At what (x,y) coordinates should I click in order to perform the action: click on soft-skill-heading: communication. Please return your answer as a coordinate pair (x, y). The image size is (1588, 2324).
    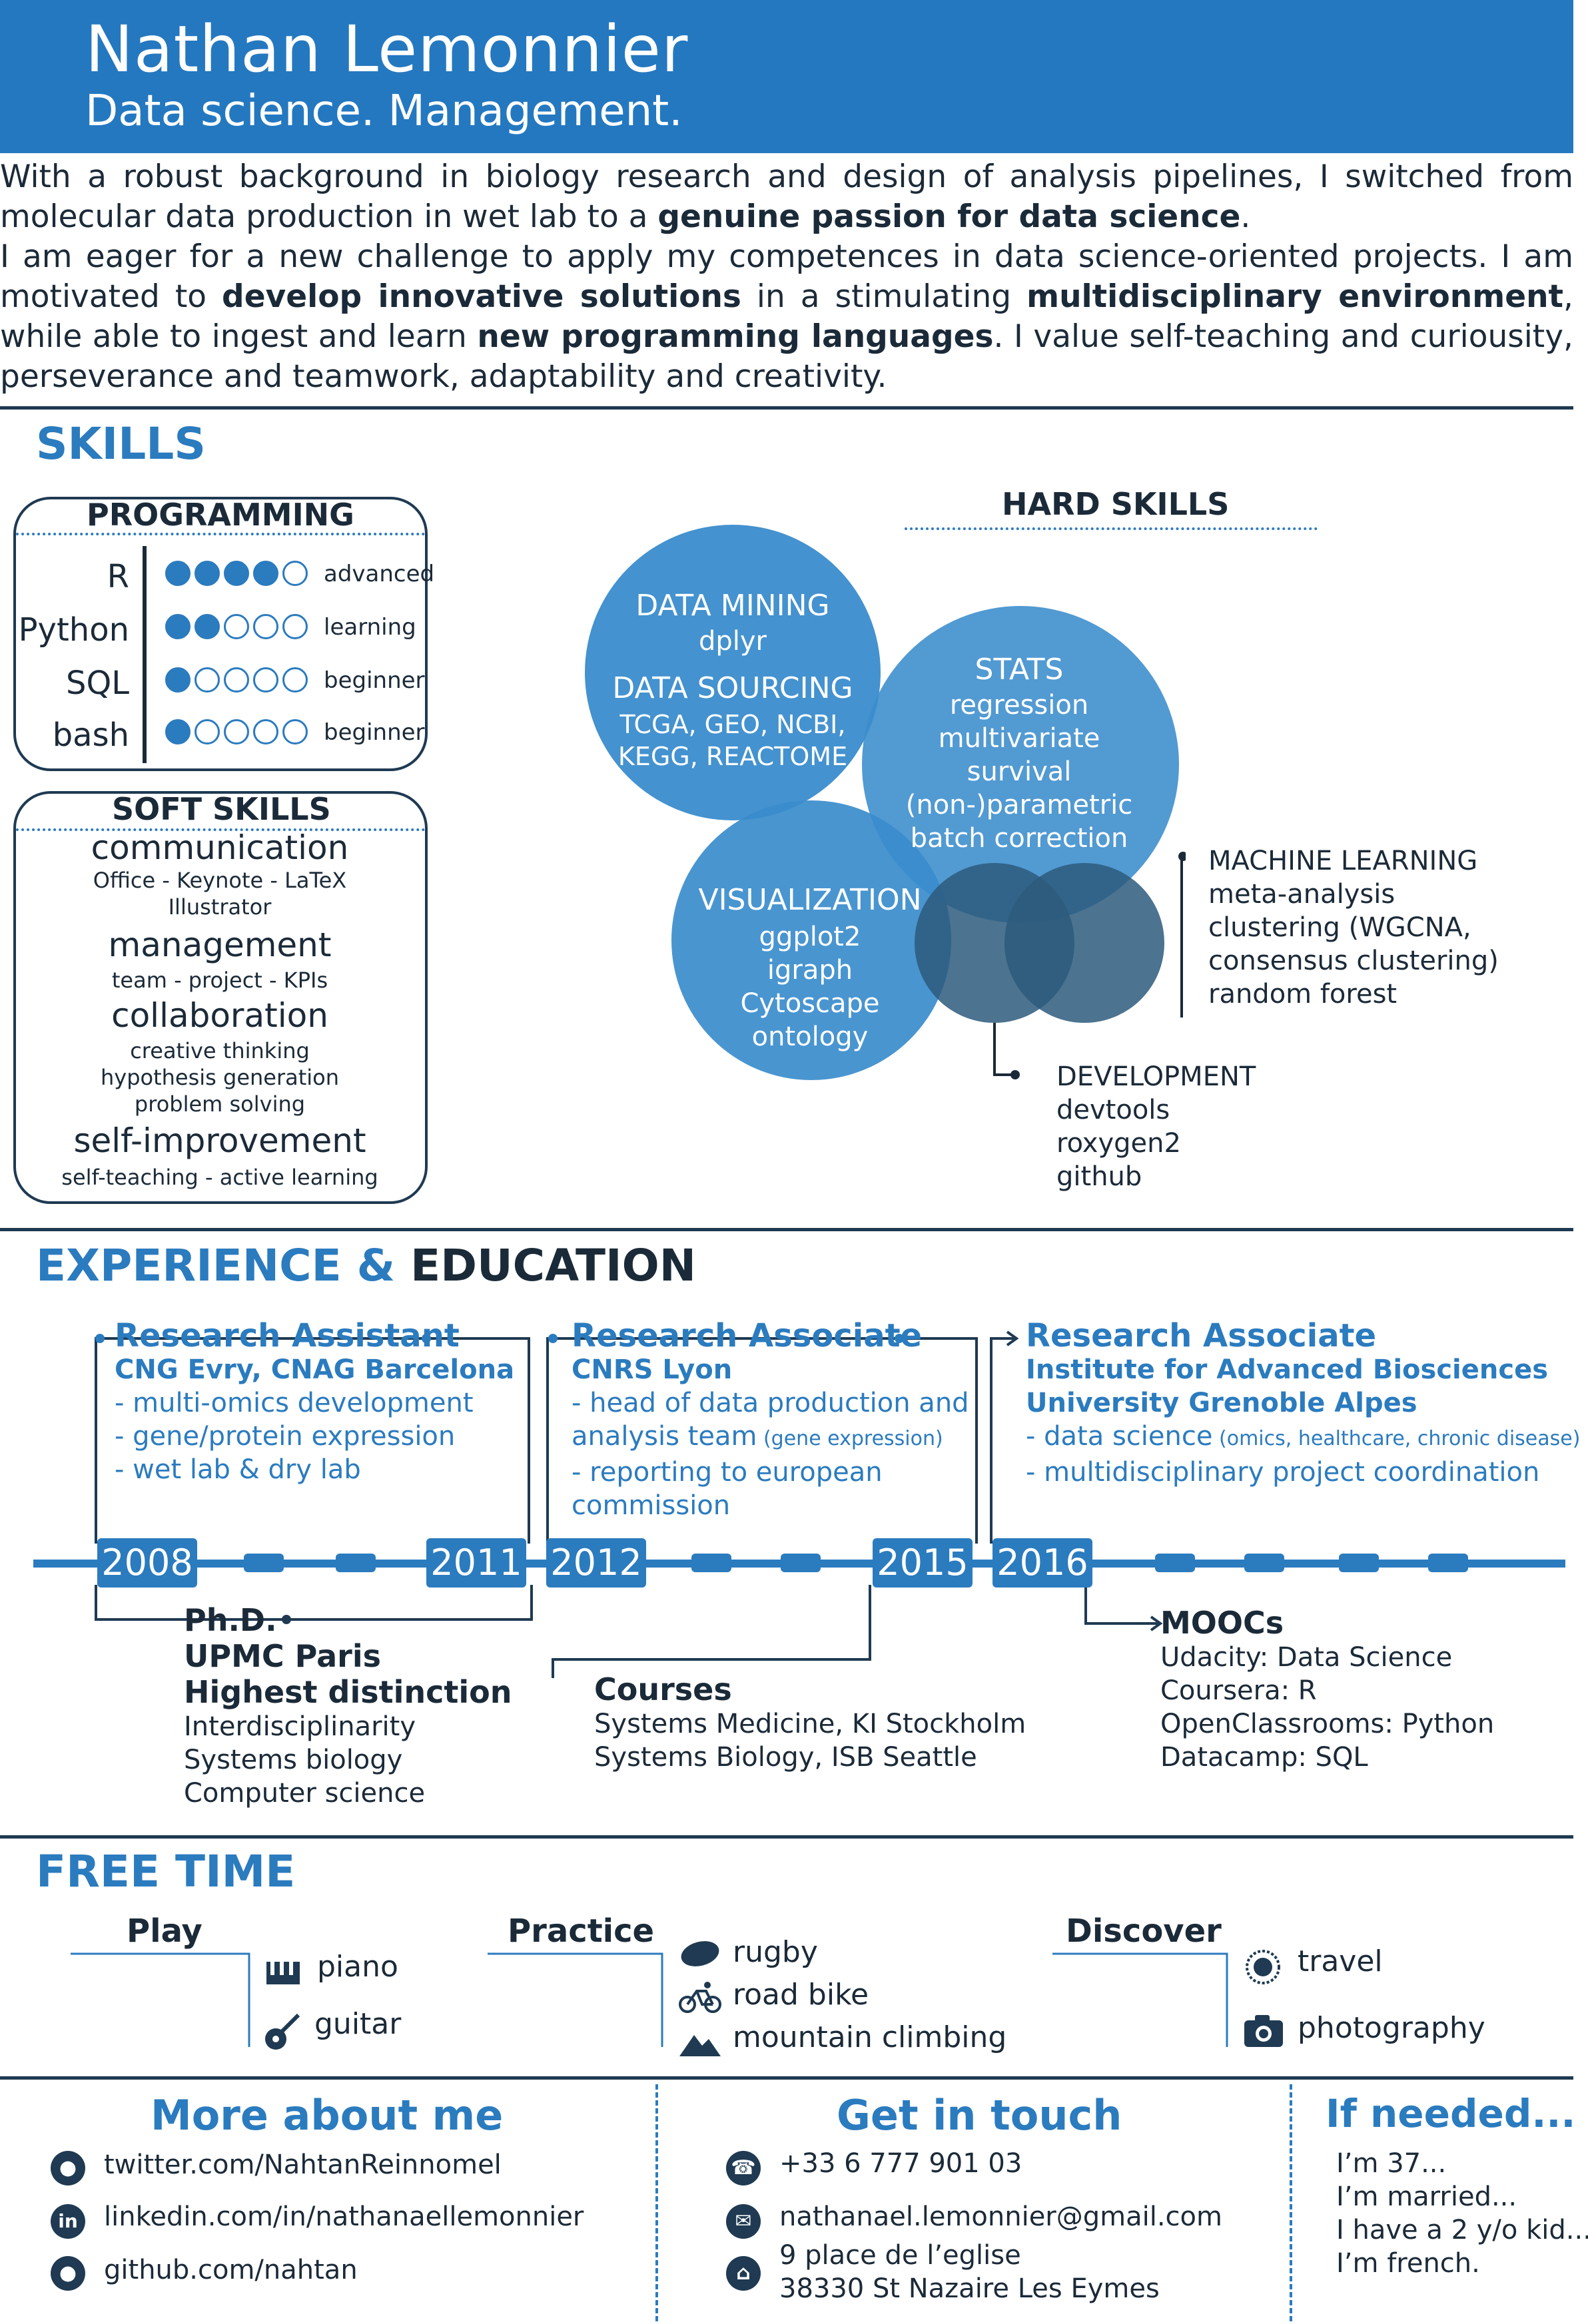
    Looking at the image, I should click on (220, 847).